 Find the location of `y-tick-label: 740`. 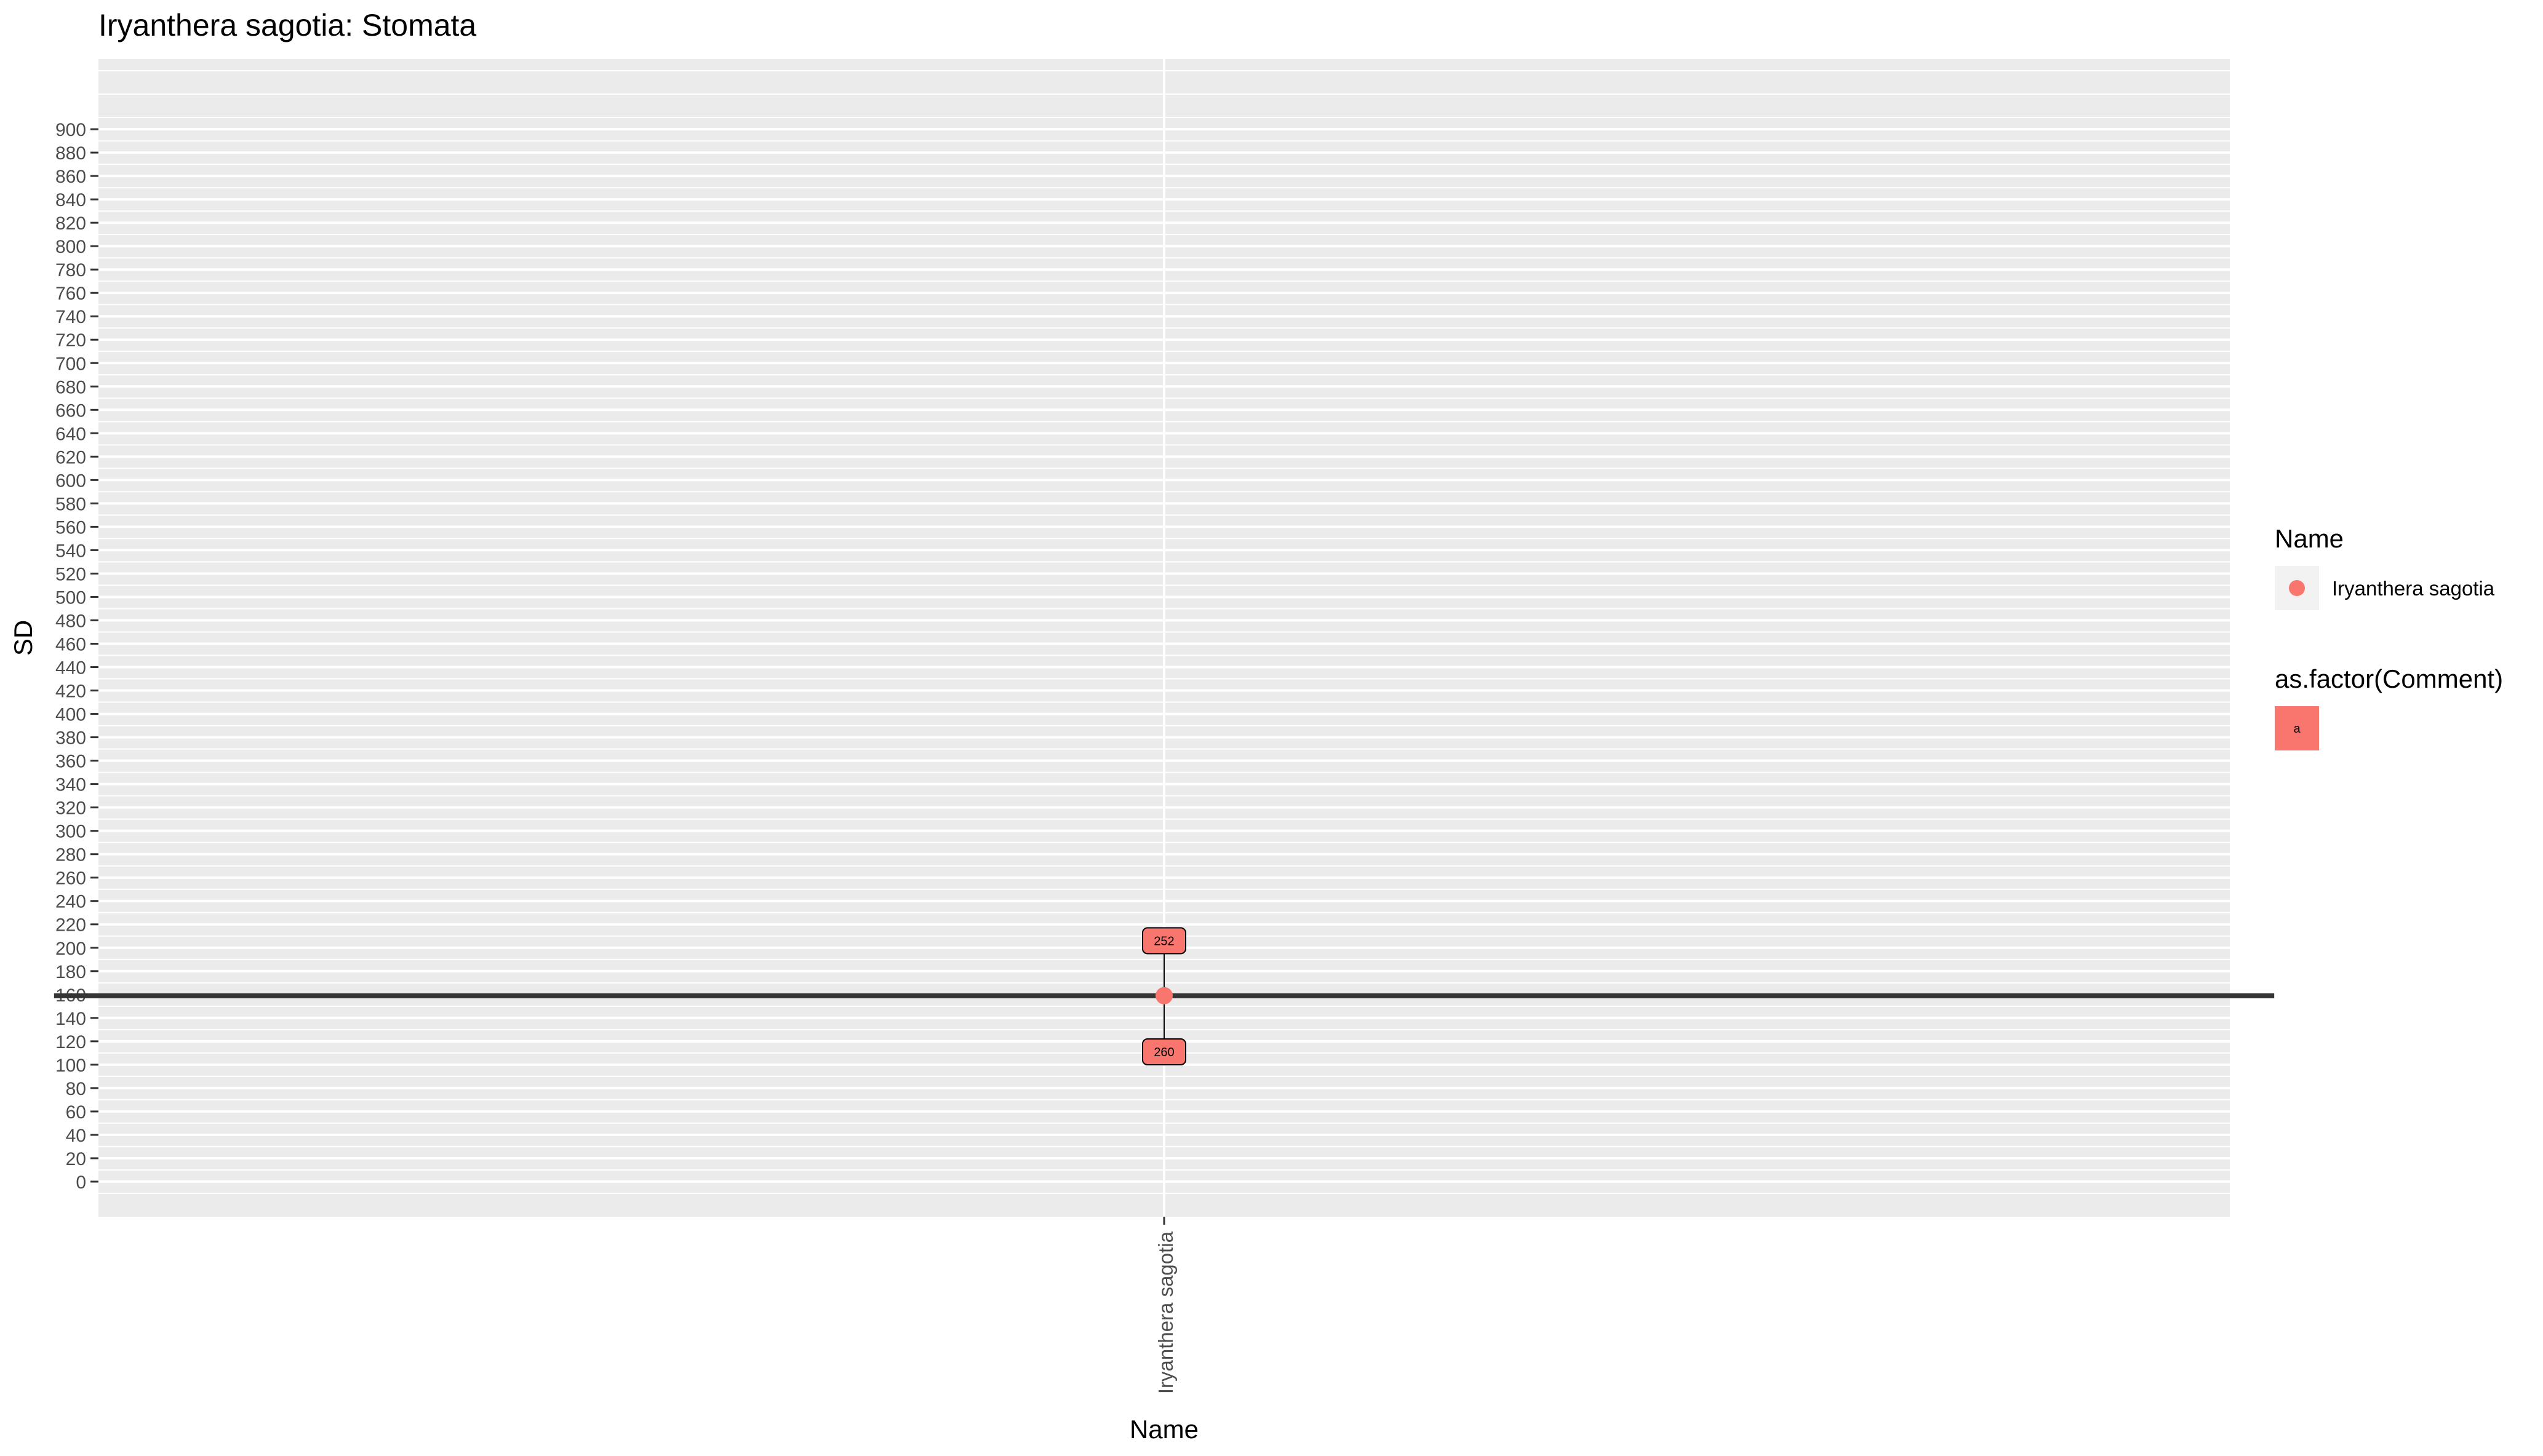

y-tick-label: 740 is located at coordinates (70, 317).